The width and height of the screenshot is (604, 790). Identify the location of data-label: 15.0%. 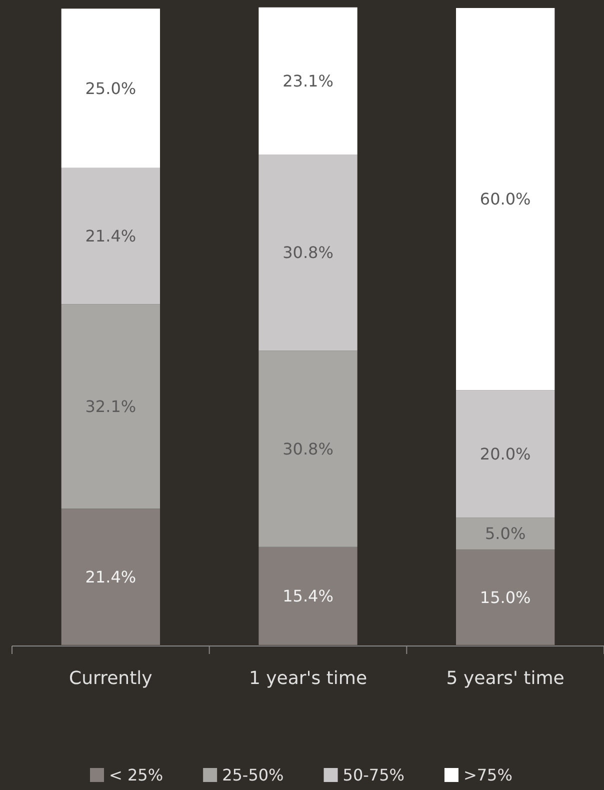
(505, 597).